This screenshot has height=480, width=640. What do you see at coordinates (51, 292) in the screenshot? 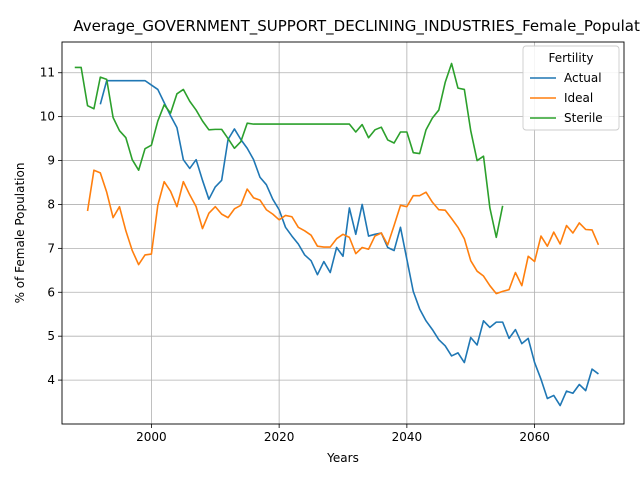
I see `y-tick-label: 6` at bounding box center [51, 292].